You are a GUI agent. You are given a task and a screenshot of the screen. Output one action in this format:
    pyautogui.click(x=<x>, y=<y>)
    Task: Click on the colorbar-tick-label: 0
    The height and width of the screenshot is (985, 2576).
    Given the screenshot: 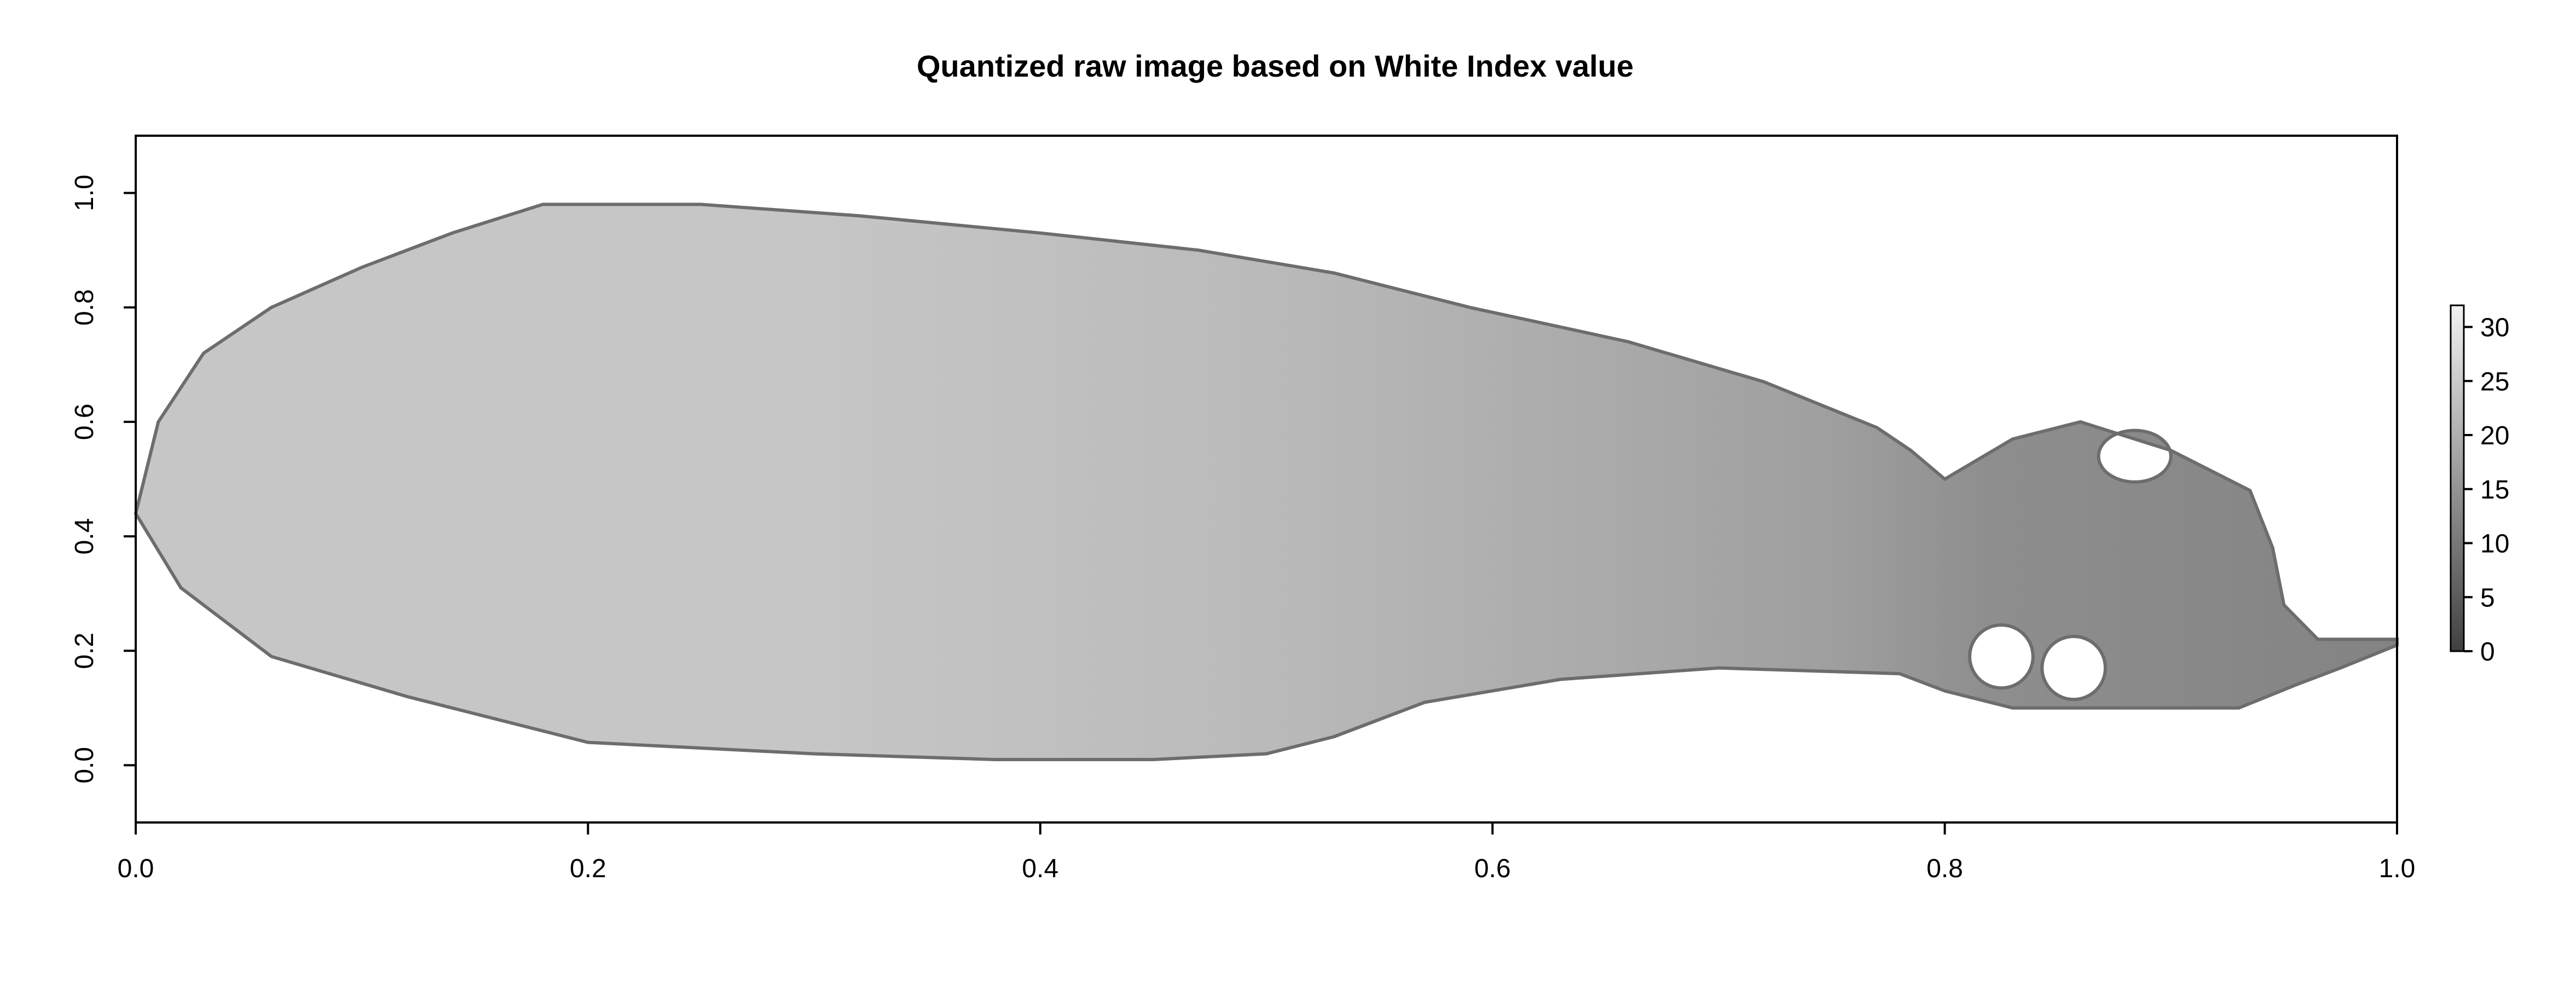 What is the action you would take?
    pyautogui.click(x=2487, y=653)
    